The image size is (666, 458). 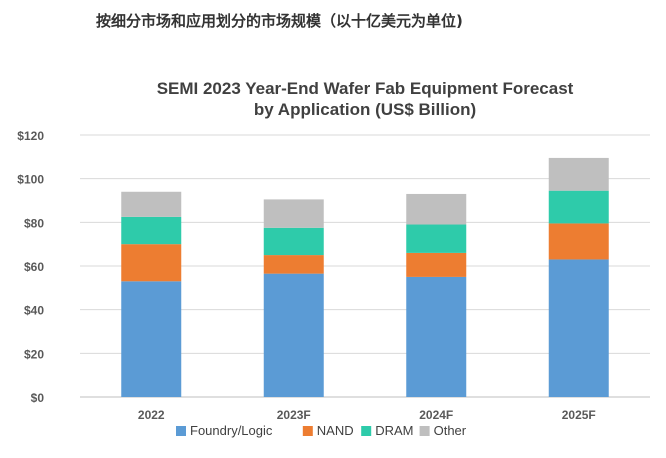 What do you see at coordinates (34, 354) in the screenshot?
I see `y-tick-label: $20` at bounding box center [34, 354].